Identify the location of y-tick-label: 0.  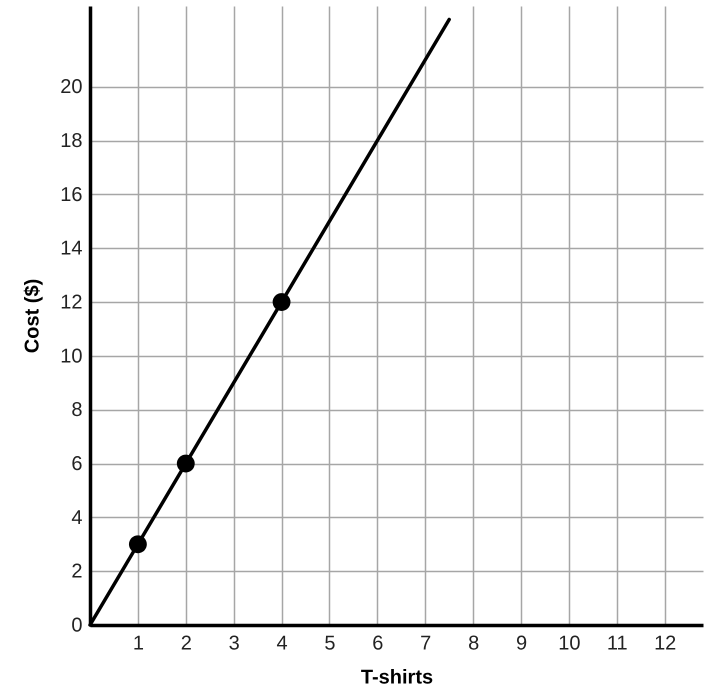
(76, 625).